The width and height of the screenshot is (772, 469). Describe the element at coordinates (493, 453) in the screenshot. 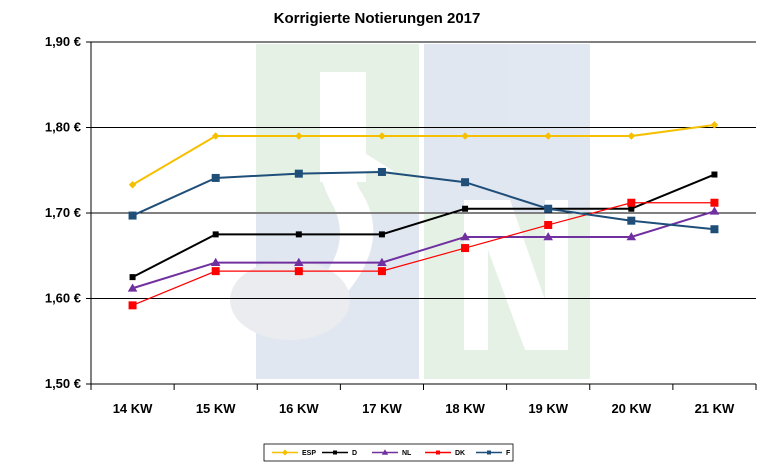

I see `legend-item-f: F` at that location.